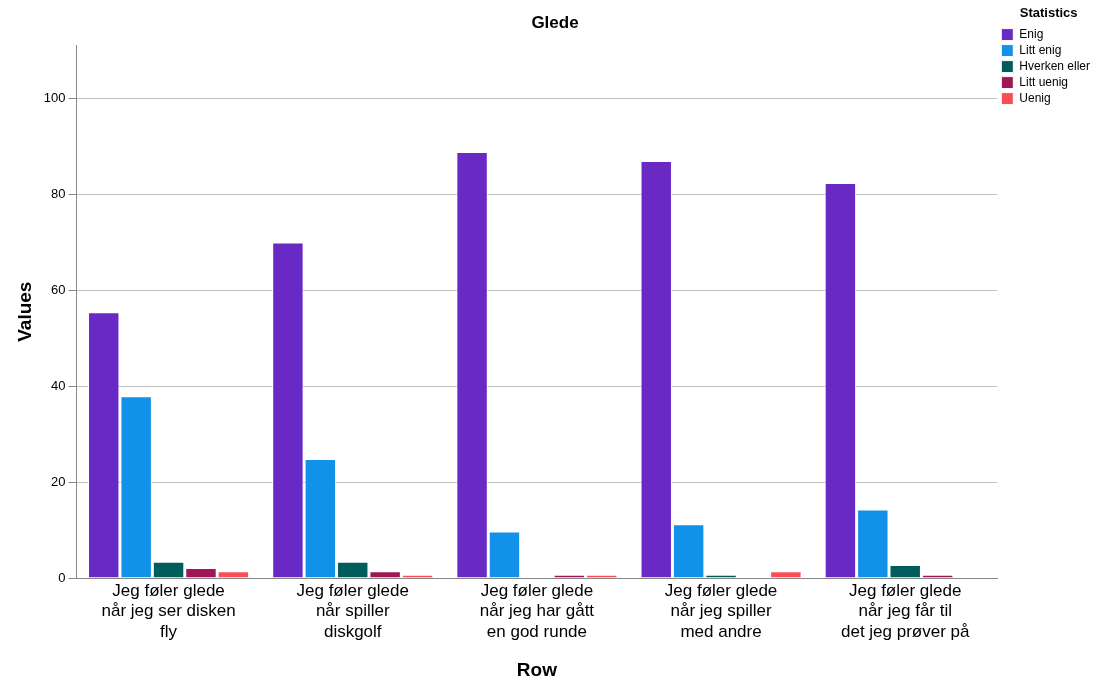 Image resolution: width=1105 pixels, height=691 pixels. I want to click on y-tick-label: 20, so click(58, 481).